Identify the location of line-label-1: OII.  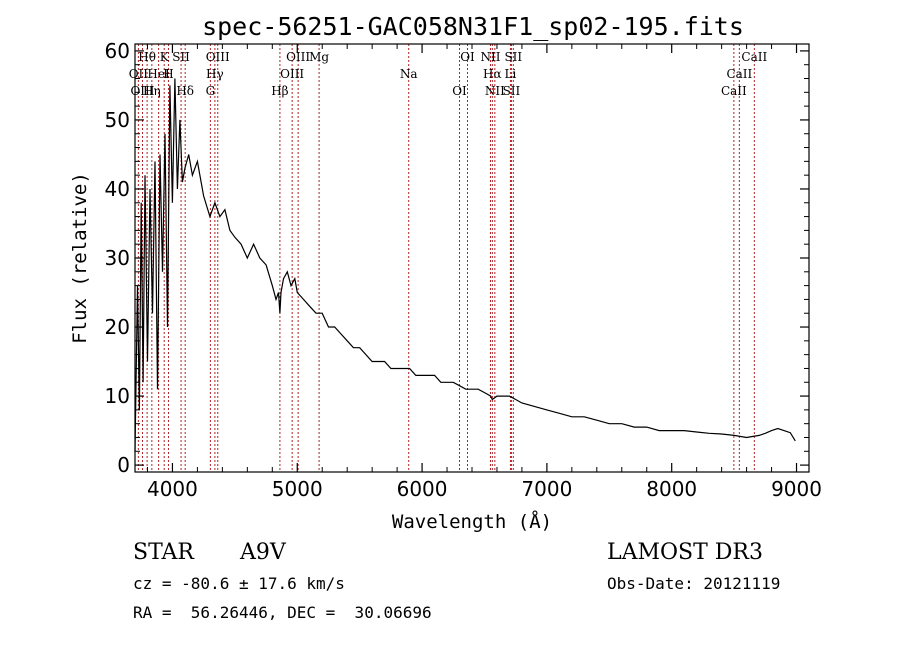
(139, 74).